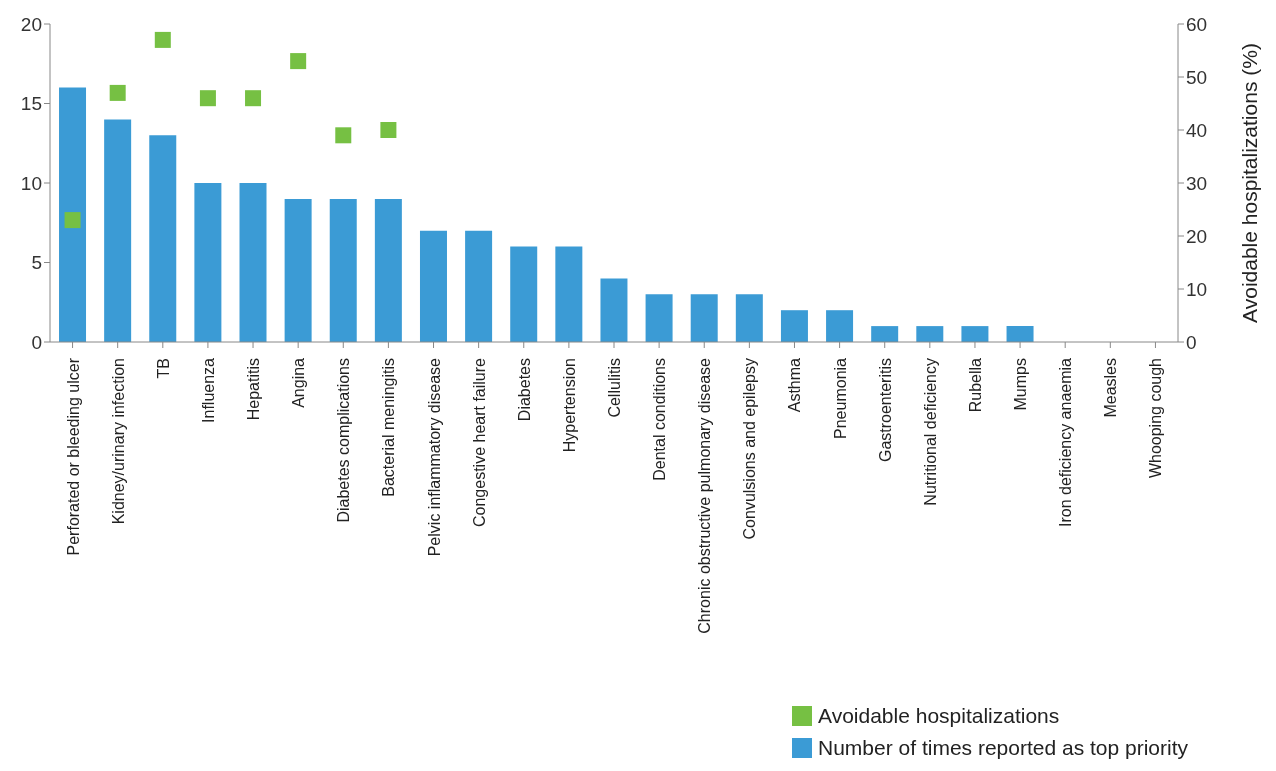  What do you see at coordinates (1111, 388) in the screenshot?
I see `x-tick-label: Measles` at bounding box center [1111, 388].